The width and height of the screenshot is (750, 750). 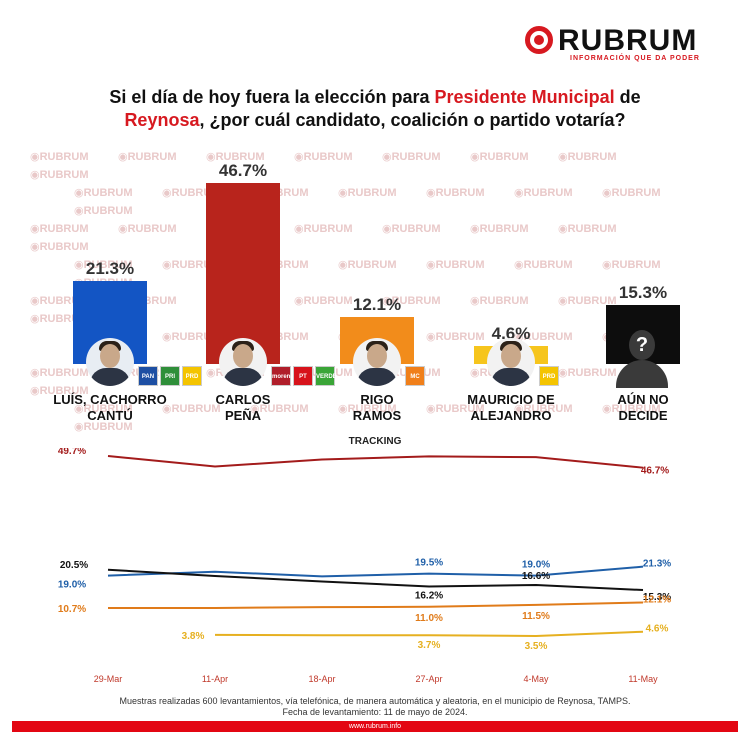 I want to click on title-highlight-office: Presidente Municipal, so click(x=524, y=97).